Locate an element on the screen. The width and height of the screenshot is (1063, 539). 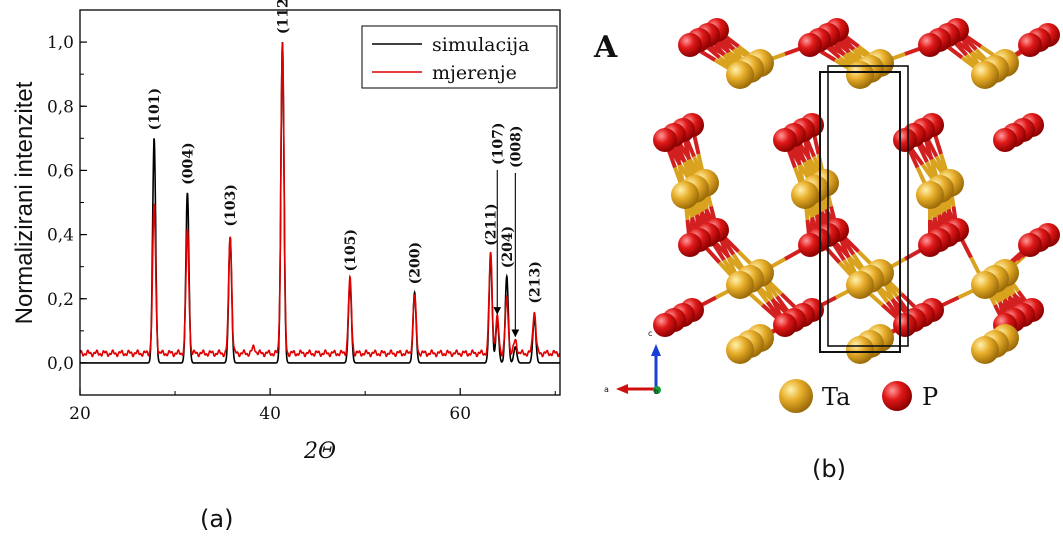
y-tick-label: 0,0 is located at coordinates (60, 364).